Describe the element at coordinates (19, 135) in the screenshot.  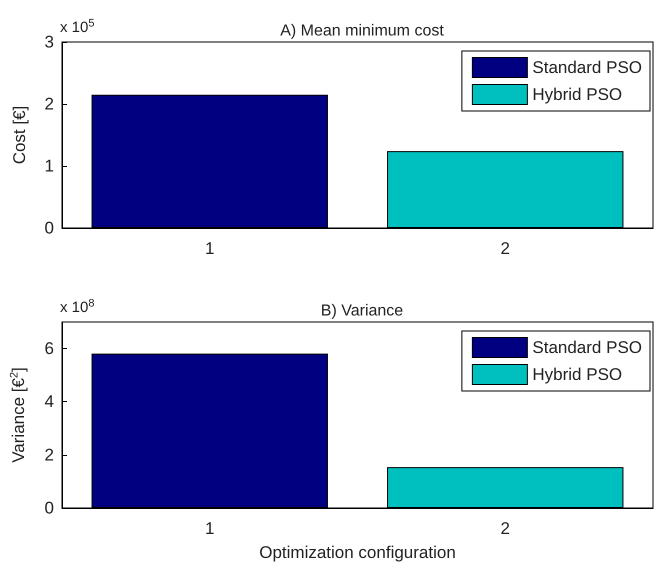
I see `y-axis-title: Cost [€]` at that location.